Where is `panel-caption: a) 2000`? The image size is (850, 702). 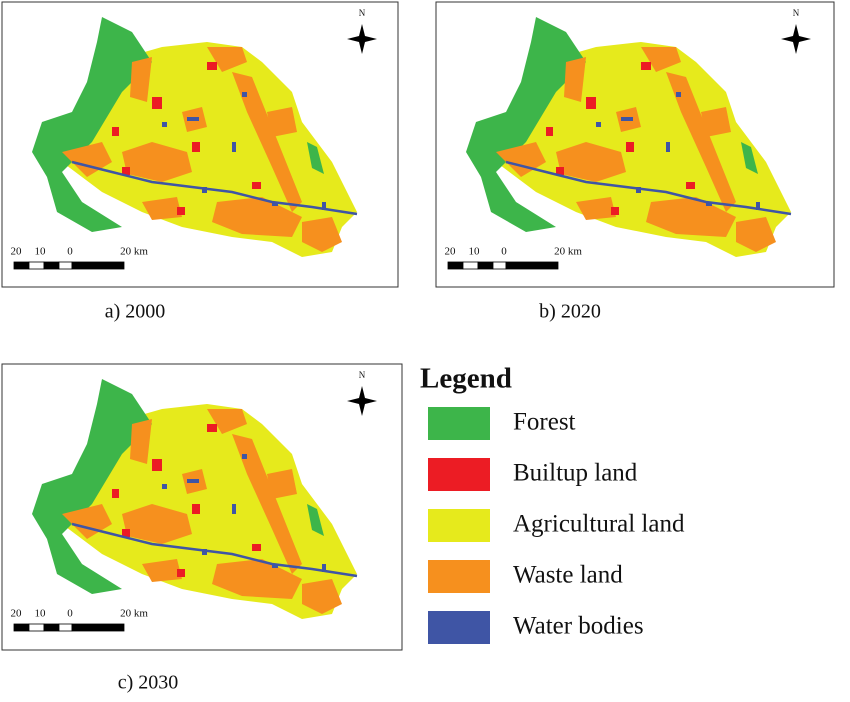 panel-caption: a) 2000 is located at coordinates (135, 312).